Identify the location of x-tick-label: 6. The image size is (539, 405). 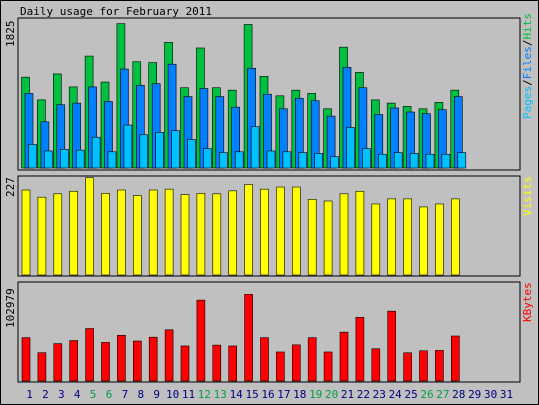
(109, 394).